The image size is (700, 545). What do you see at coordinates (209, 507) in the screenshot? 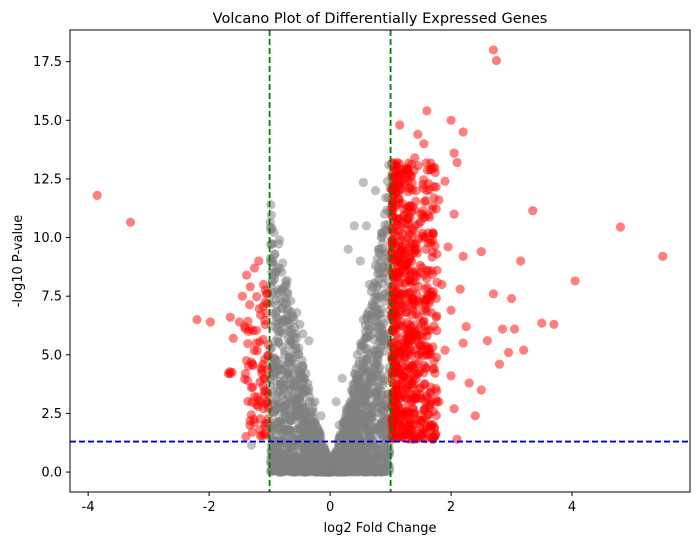
I see `x-tick-label: -2` at bounding box center [209, 507].